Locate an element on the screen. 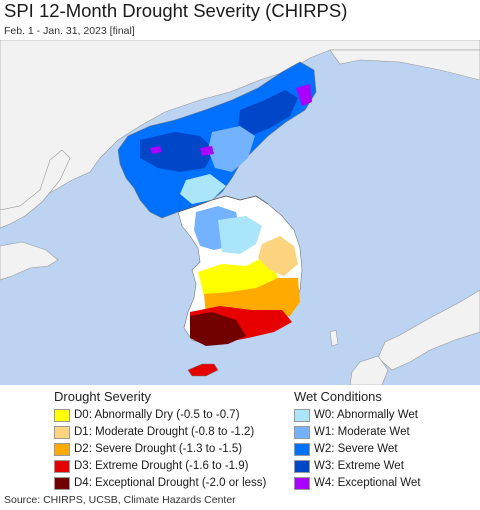  drought-legend-label-d3: D3: Extreme Drought (-1.6 to -1.9) is located at coordinates (161, 466).